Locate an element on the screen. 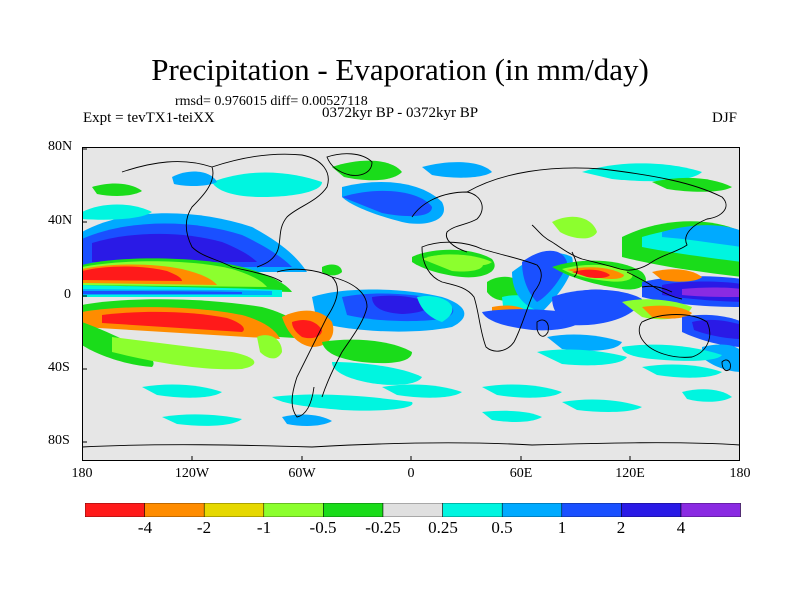 Image resolution: width=800 pixels, height=600 pixels. lon-label-60e: 60E is located at coordinates (521, 473).